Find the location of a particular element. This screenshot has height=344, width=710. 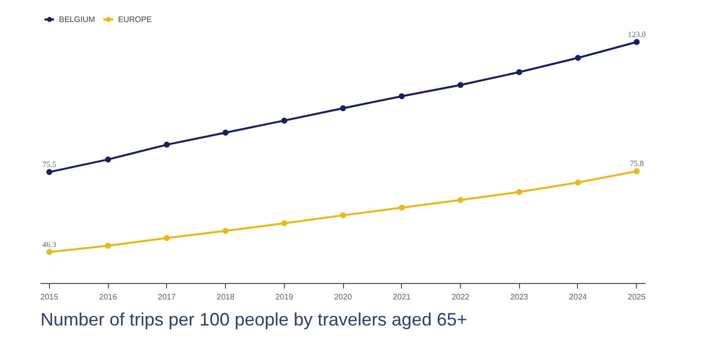

text: Number of trips per 100 people by travelers aged 65+ is located at coordinates (254, 320).